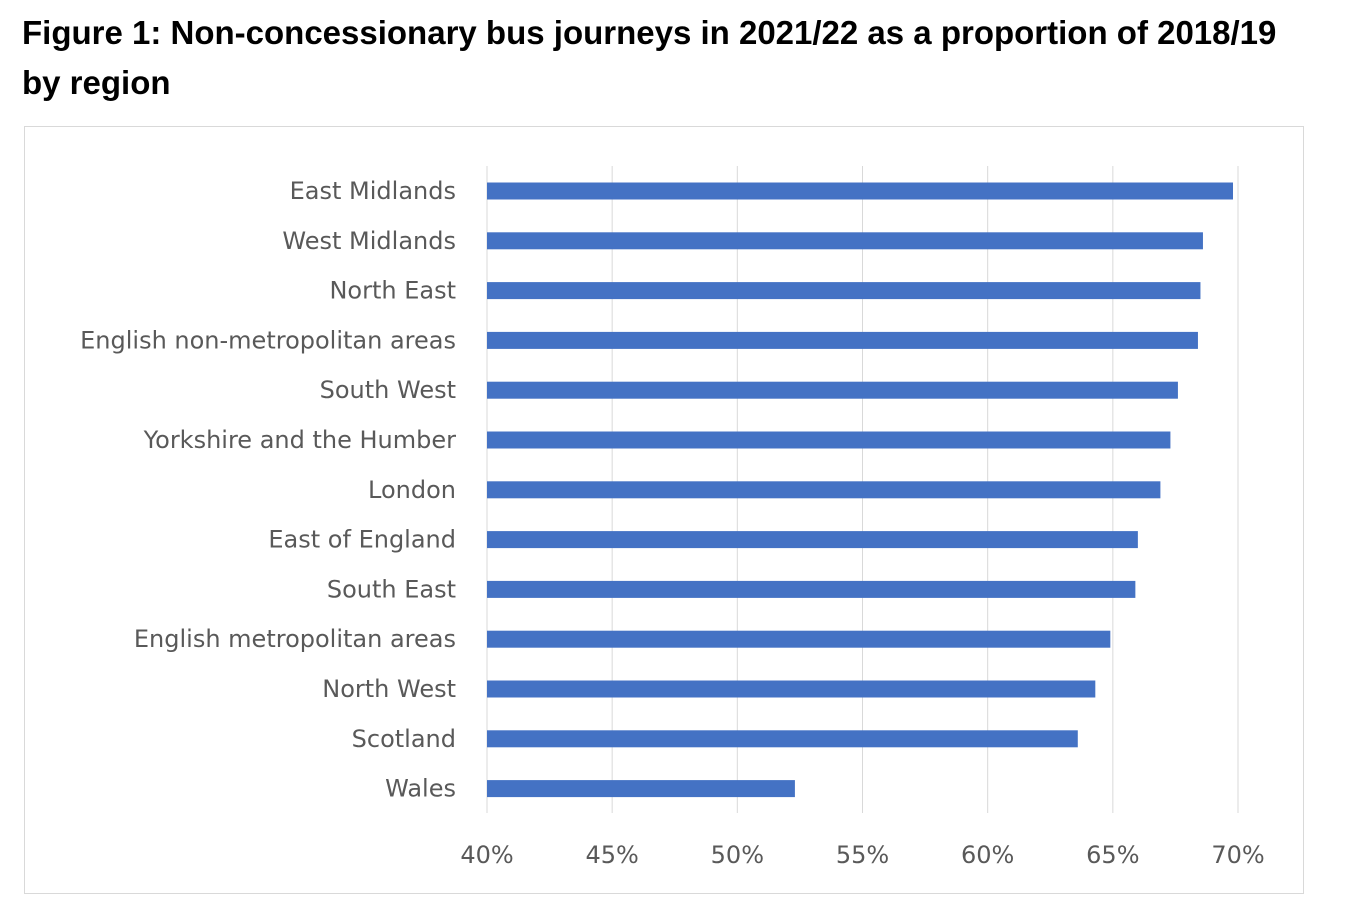  What do you see at coordinates (412, 490) in the screenshot?
I see `category-label: London` at bounding box center [412, 490].